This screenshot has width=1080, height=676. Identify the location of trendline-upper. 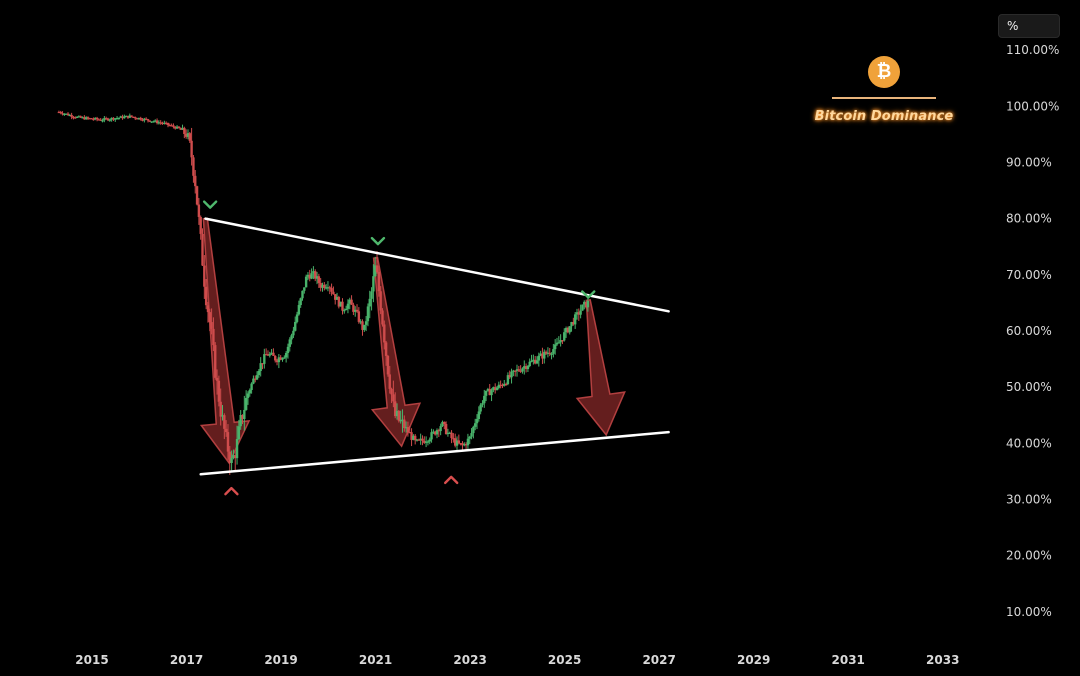
(437, 265).